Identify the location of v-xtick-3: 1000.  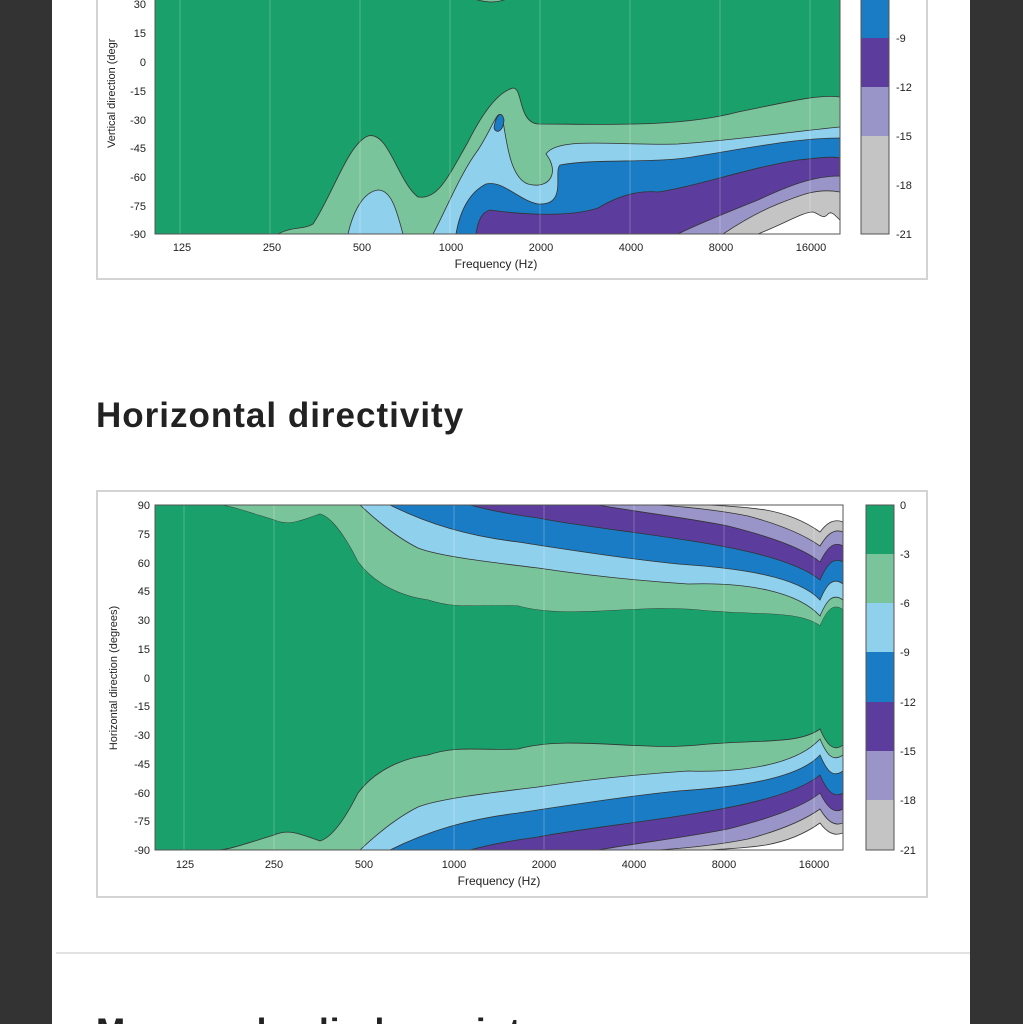
(451, 248).